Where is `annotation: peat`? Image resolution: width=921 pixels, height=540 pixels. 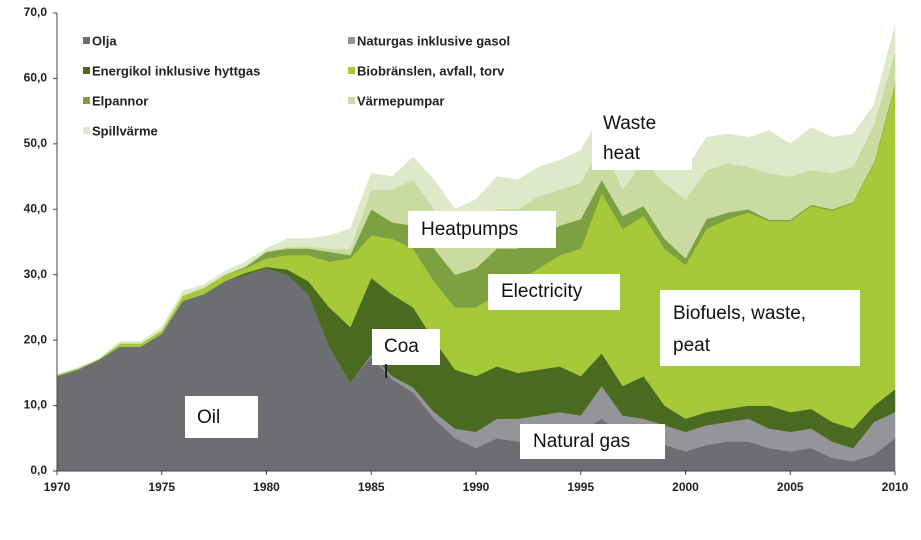
annotation: peat is located at coordinates (692, 345).